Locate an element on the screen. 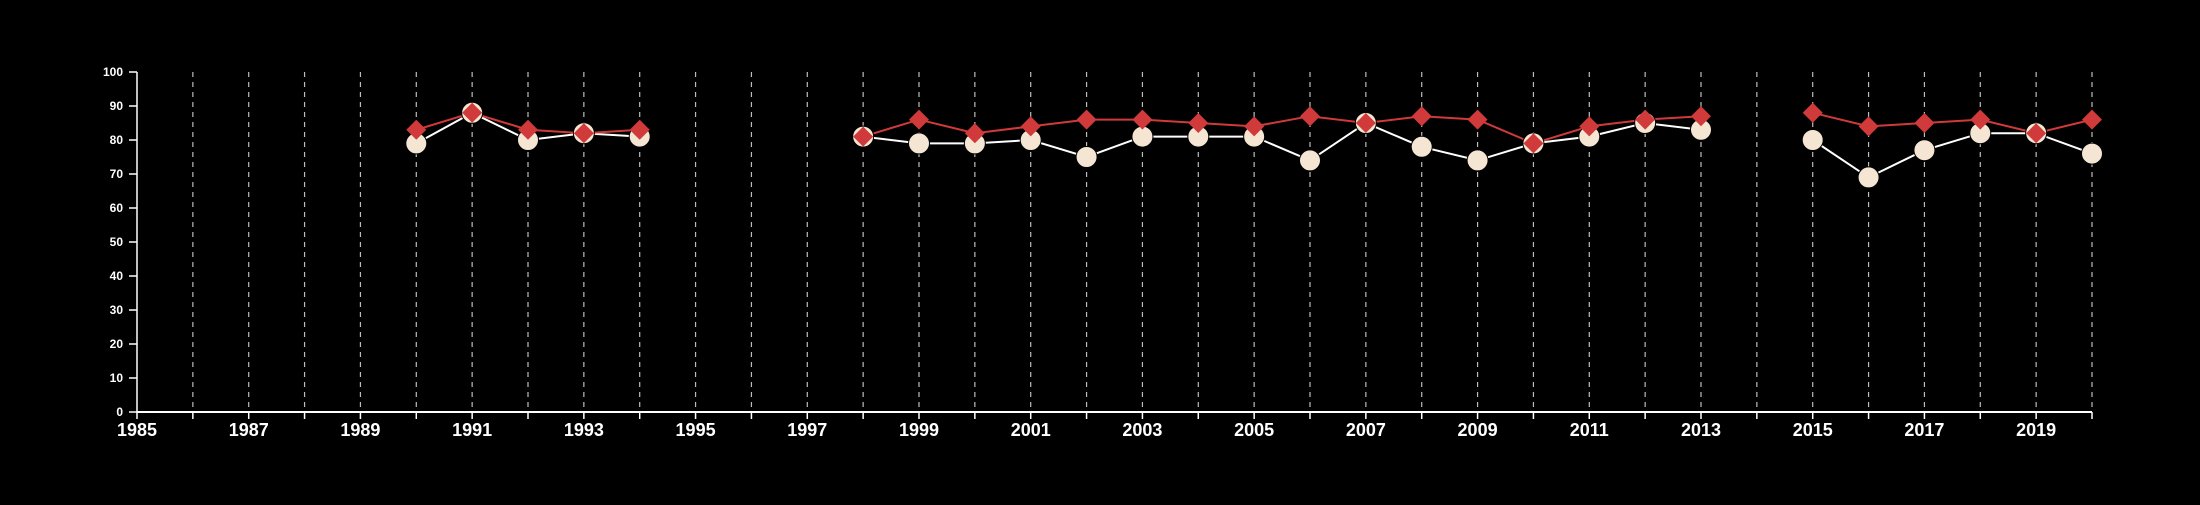 The width and height of the screenshot is (2200, 505). point-diamond-2008 is located at coordinates (1421, 116).